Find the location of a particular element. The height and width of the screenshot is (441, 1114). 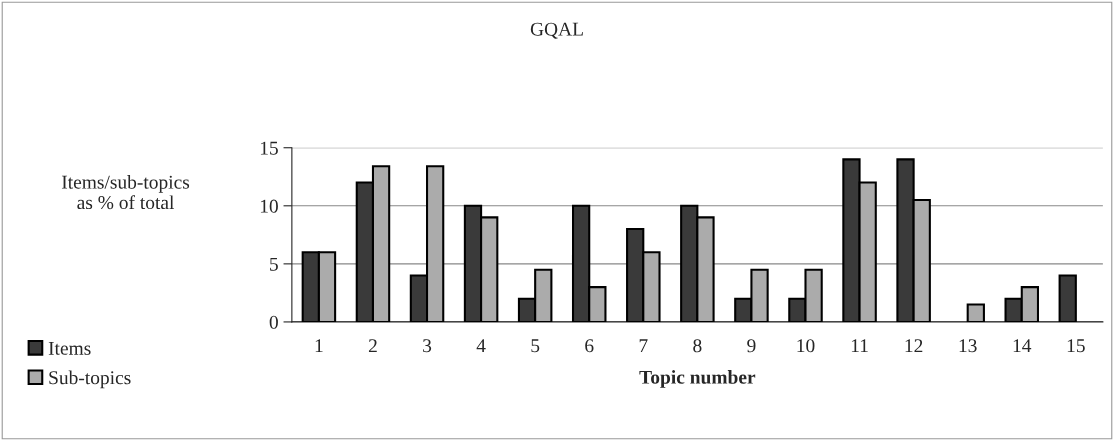

chart-title: GQAL is located at coordinates (556, 30).